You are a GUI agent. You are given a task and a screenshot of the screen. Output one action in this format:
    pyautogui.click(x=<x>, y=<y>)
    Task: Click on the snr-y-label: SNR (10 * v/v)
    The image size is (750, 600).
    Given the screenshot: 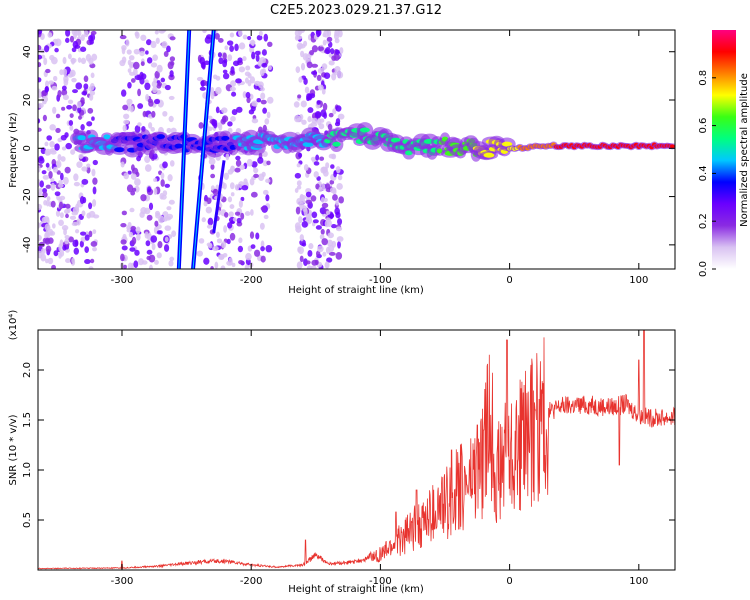 What is the action you would take?
    pyautogui.click(x=13, y=449)
    